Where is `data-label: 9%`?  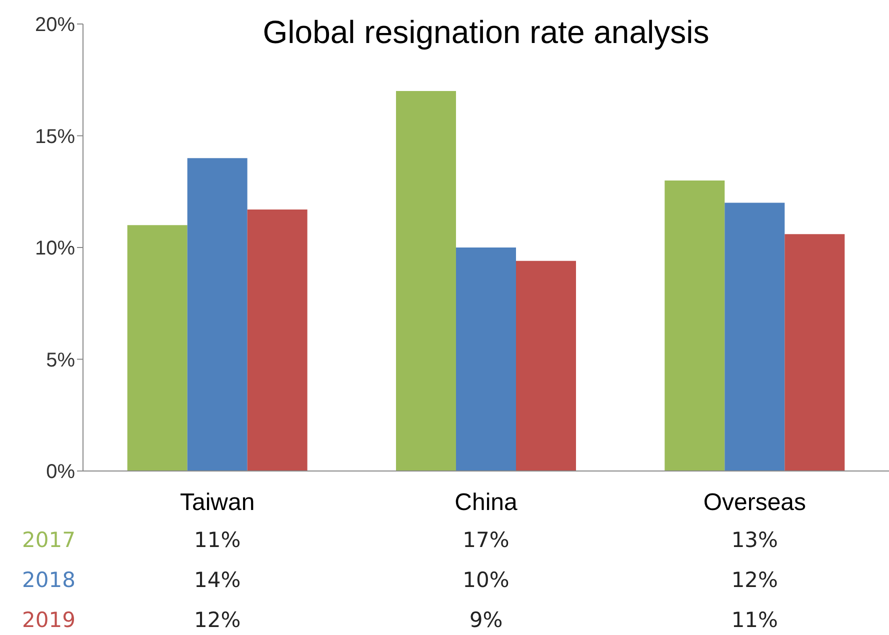
data-label: 9% is located at coordinates (486, 620).